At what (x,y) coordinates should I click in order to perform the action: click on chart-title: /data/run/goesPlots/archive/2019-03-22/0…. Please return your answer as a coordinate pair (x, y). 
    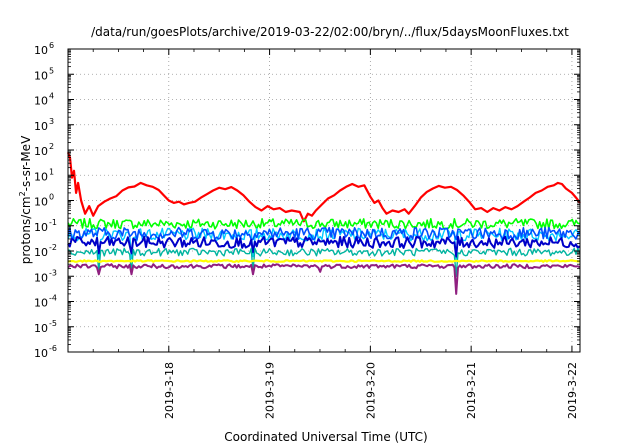
    Looking at the image, I should click on (330, 32).